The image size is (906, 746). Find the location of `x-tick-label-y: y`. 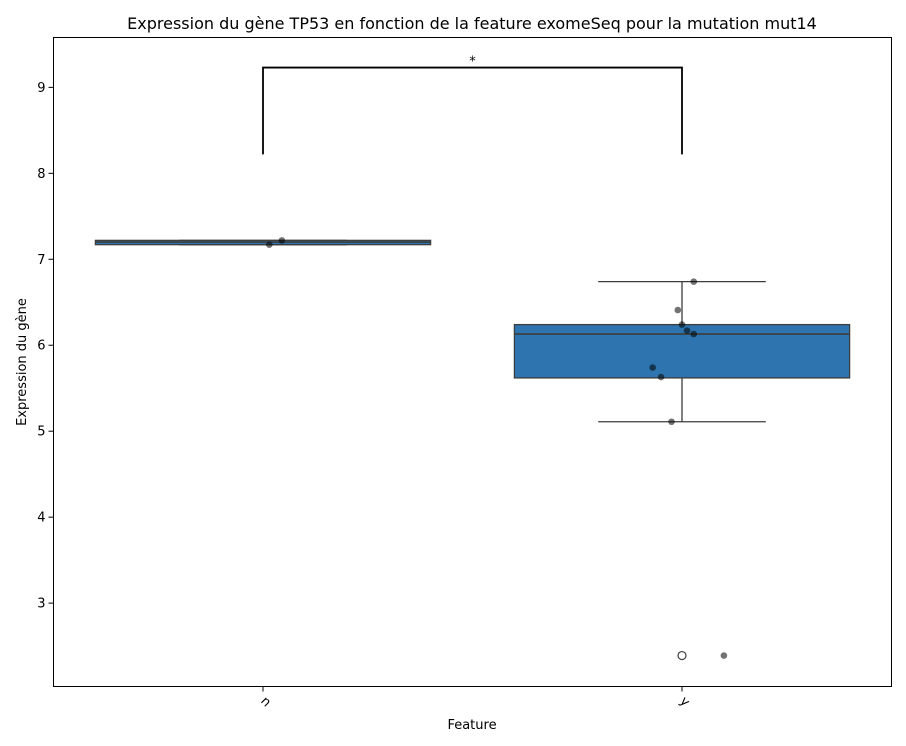

x-tick-label-y: y is located at coordinates (684, 702).